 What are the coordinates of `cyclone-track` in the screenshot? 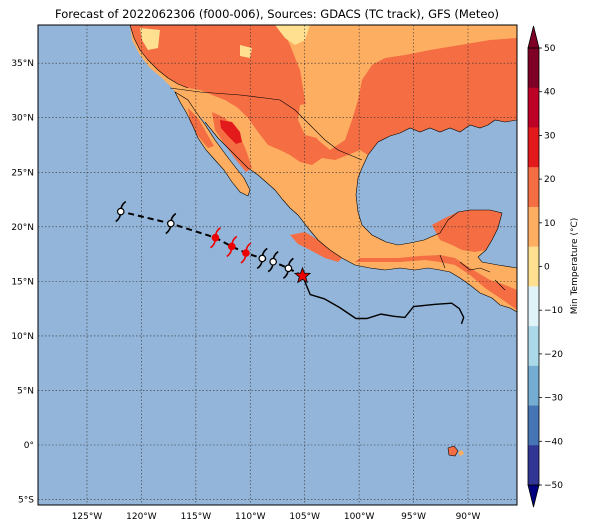 It's located at (290, 262).